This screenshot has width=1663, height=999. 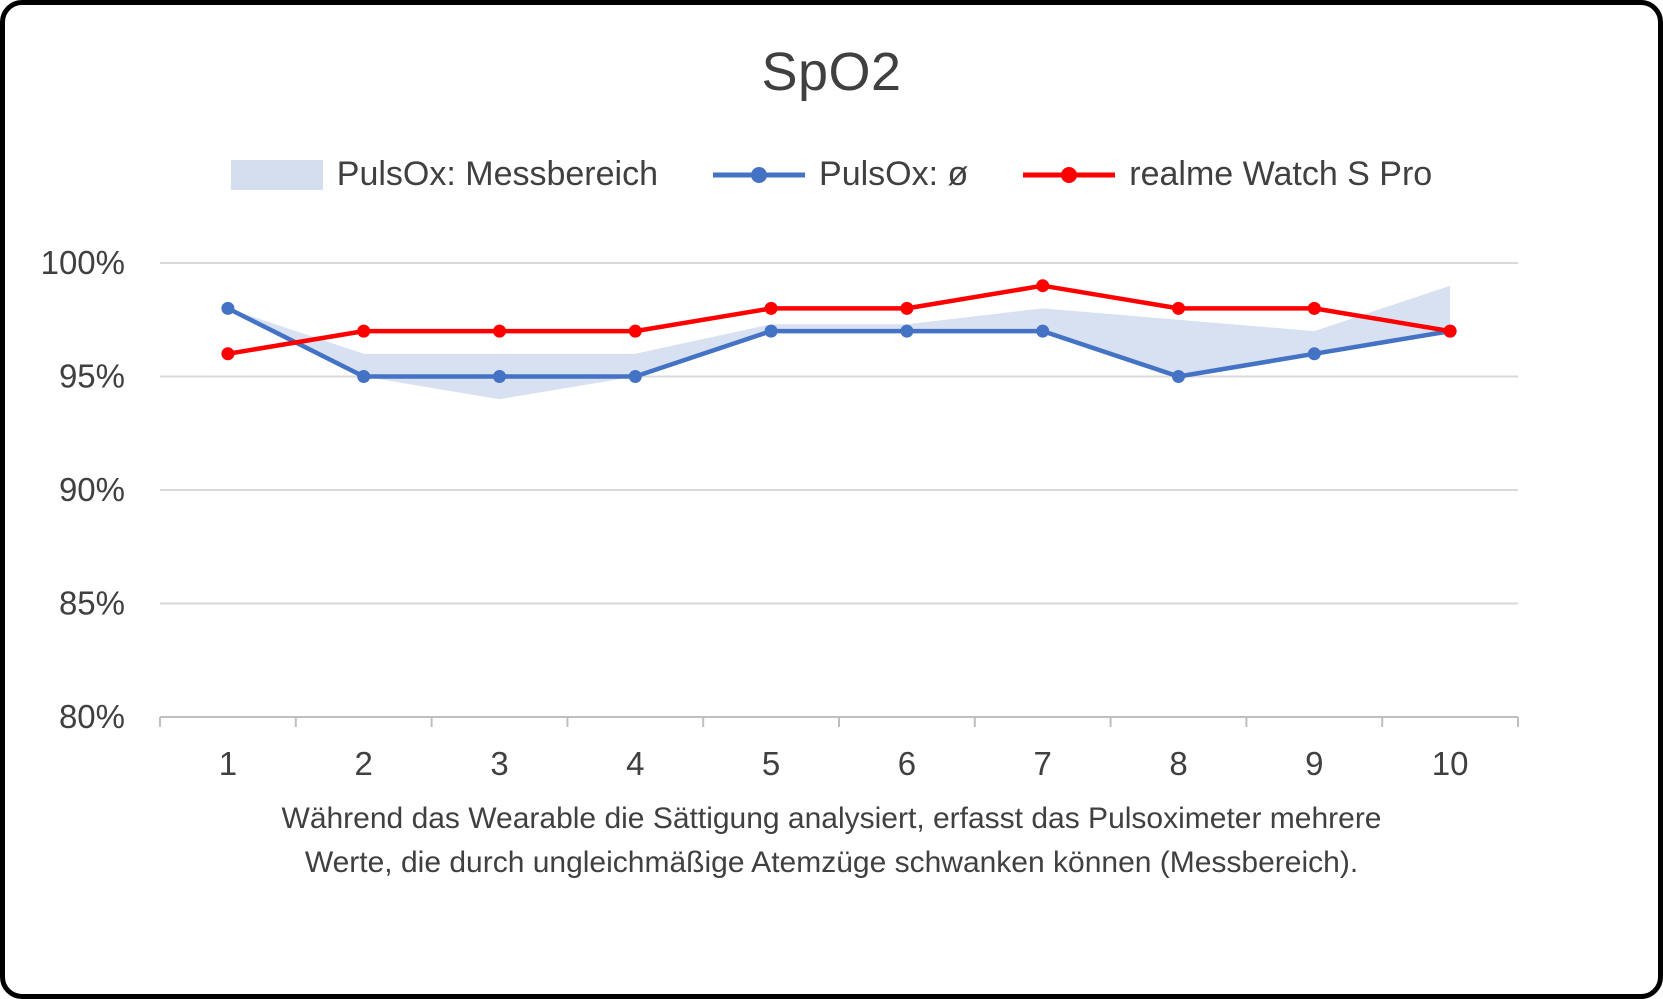 I want to click on legend-item-realme: realme Watch S Pro, so click(x=1227, y=174).